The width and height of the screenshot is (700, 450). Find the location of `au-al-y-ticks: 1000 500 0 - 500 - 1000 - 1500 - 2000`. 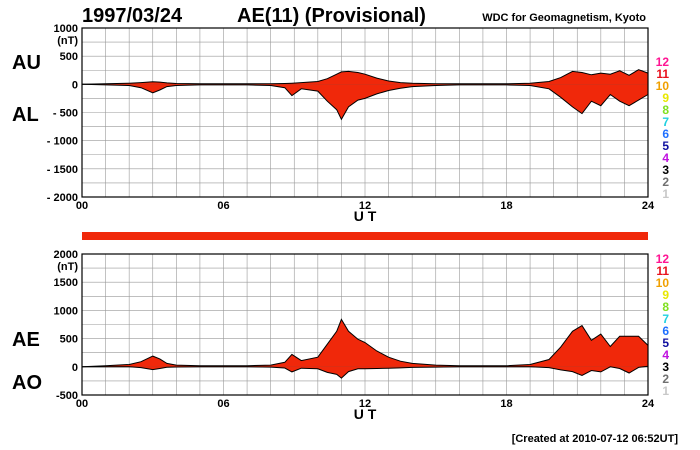

au-al-y-ticks: 1000 500 0 - 500 - 1000 - 1500 - 2000 is located at coordinates (62, 113).